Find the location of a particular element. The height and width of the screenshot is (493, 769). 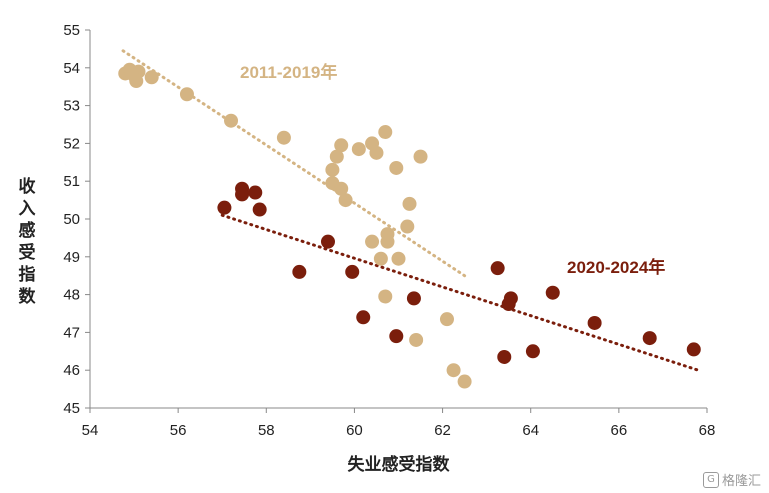

y-tick-label: 48 is located at coordinates (71, 295).